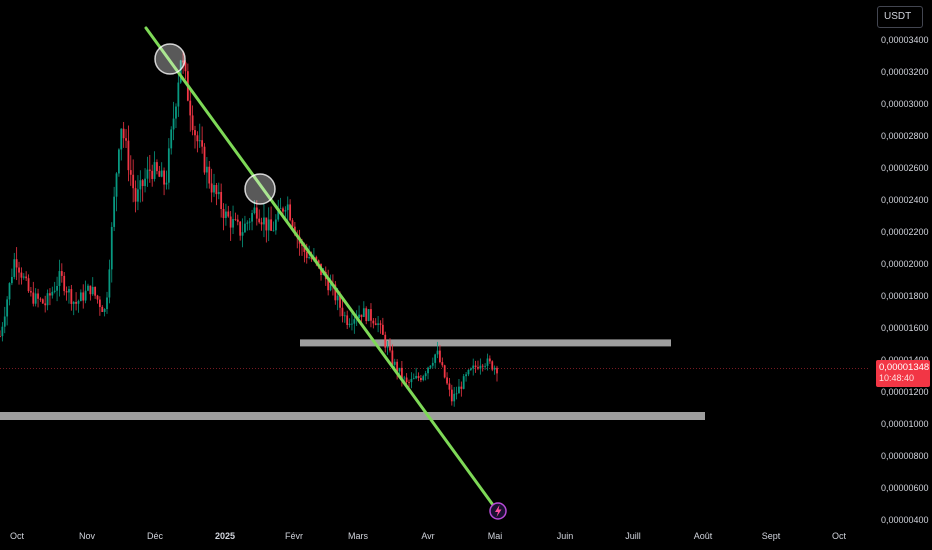  I want to click on x-tick-label: Nov, so click(87, 536).